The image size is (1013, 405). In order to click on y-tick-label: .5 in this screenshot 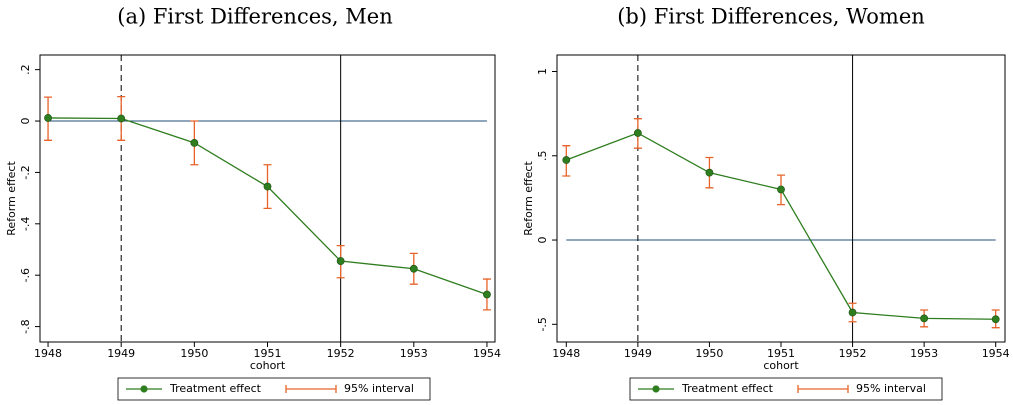, I will do `click(542, 156)`.